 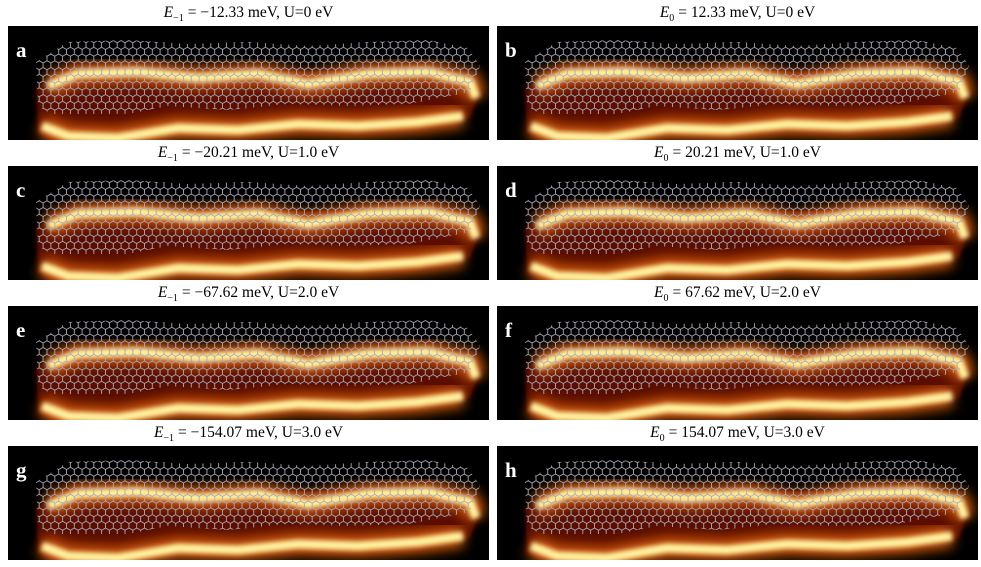 I want to click on panel-title: E−1 = −20.21 meV, U=1.0 eV, so click(x=248, y=154).